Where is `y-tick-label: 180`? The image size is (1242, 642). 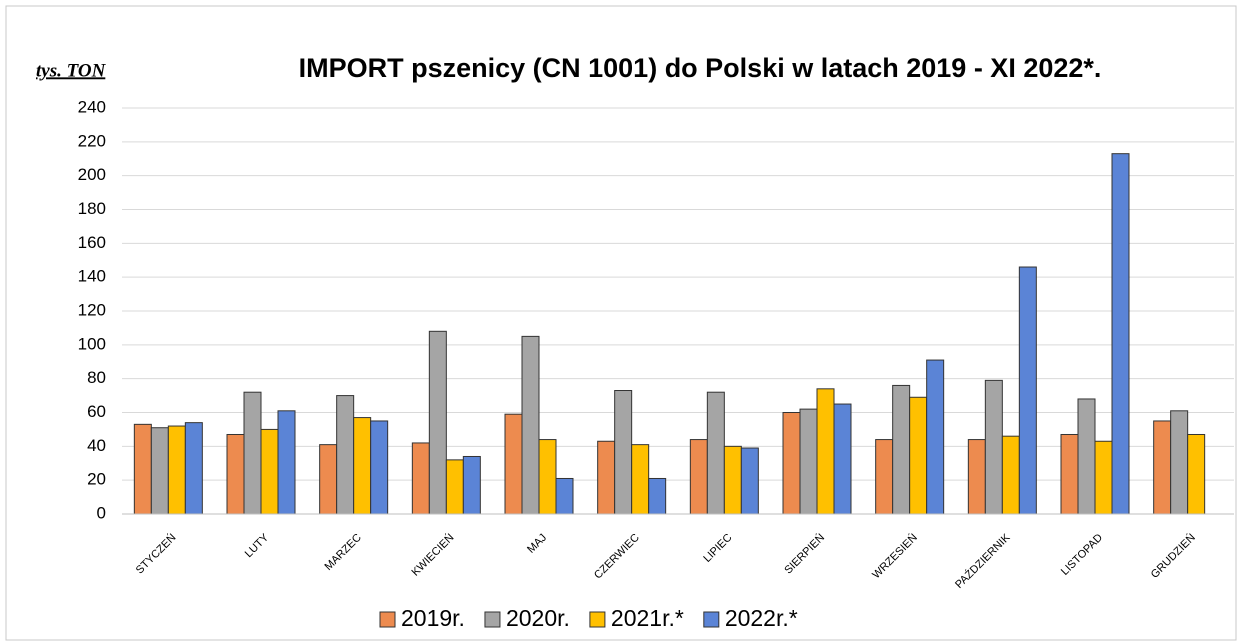
y-tick-label: 180 is located at coordinates (92, 208).